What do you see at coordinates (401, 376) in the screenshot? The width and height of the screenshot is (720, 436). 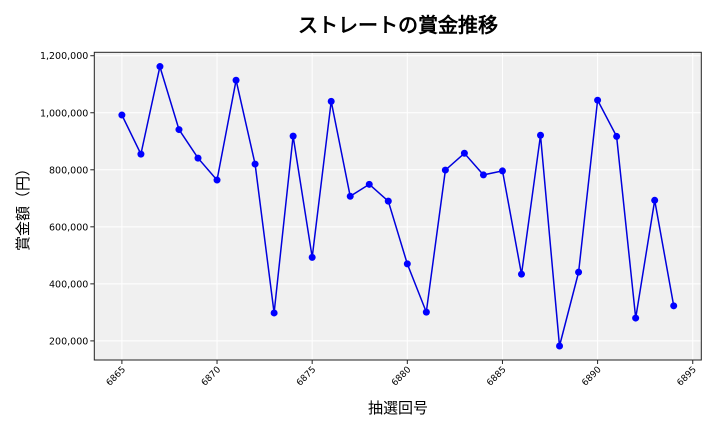 I see `x-tick-label: 6880` at bounding box center [401, 376].